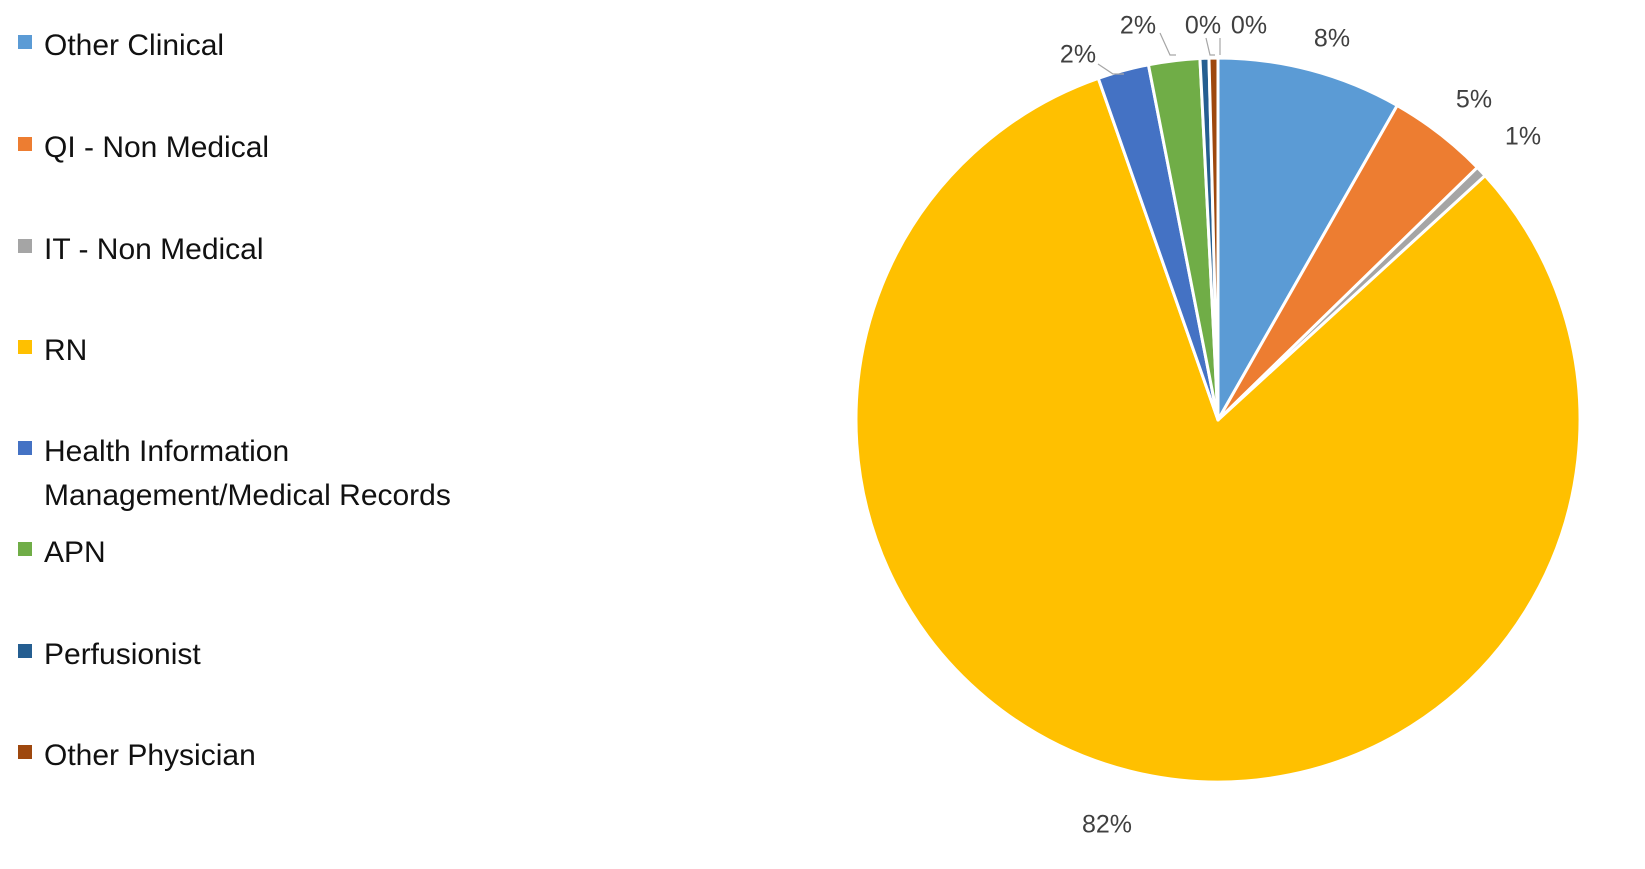 The height and width of the screenshot is (869, 1645). I want to click on legend-item: APN, so click(271, 553).